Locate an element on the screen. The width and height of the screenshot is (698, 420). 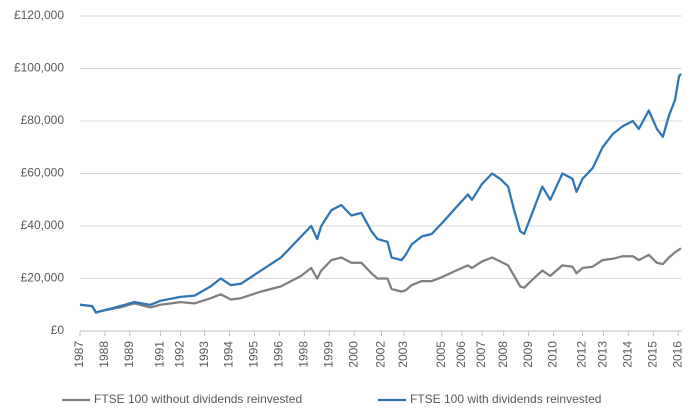
x-tick-label: 2005 is located at coordinates (441, 354).